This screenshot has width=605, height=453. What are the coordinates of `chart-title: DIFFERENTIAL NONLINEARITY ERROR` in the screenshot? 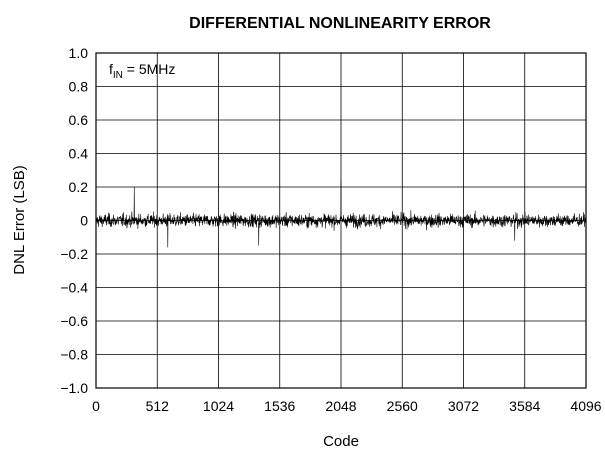 It's located at (340, 23).